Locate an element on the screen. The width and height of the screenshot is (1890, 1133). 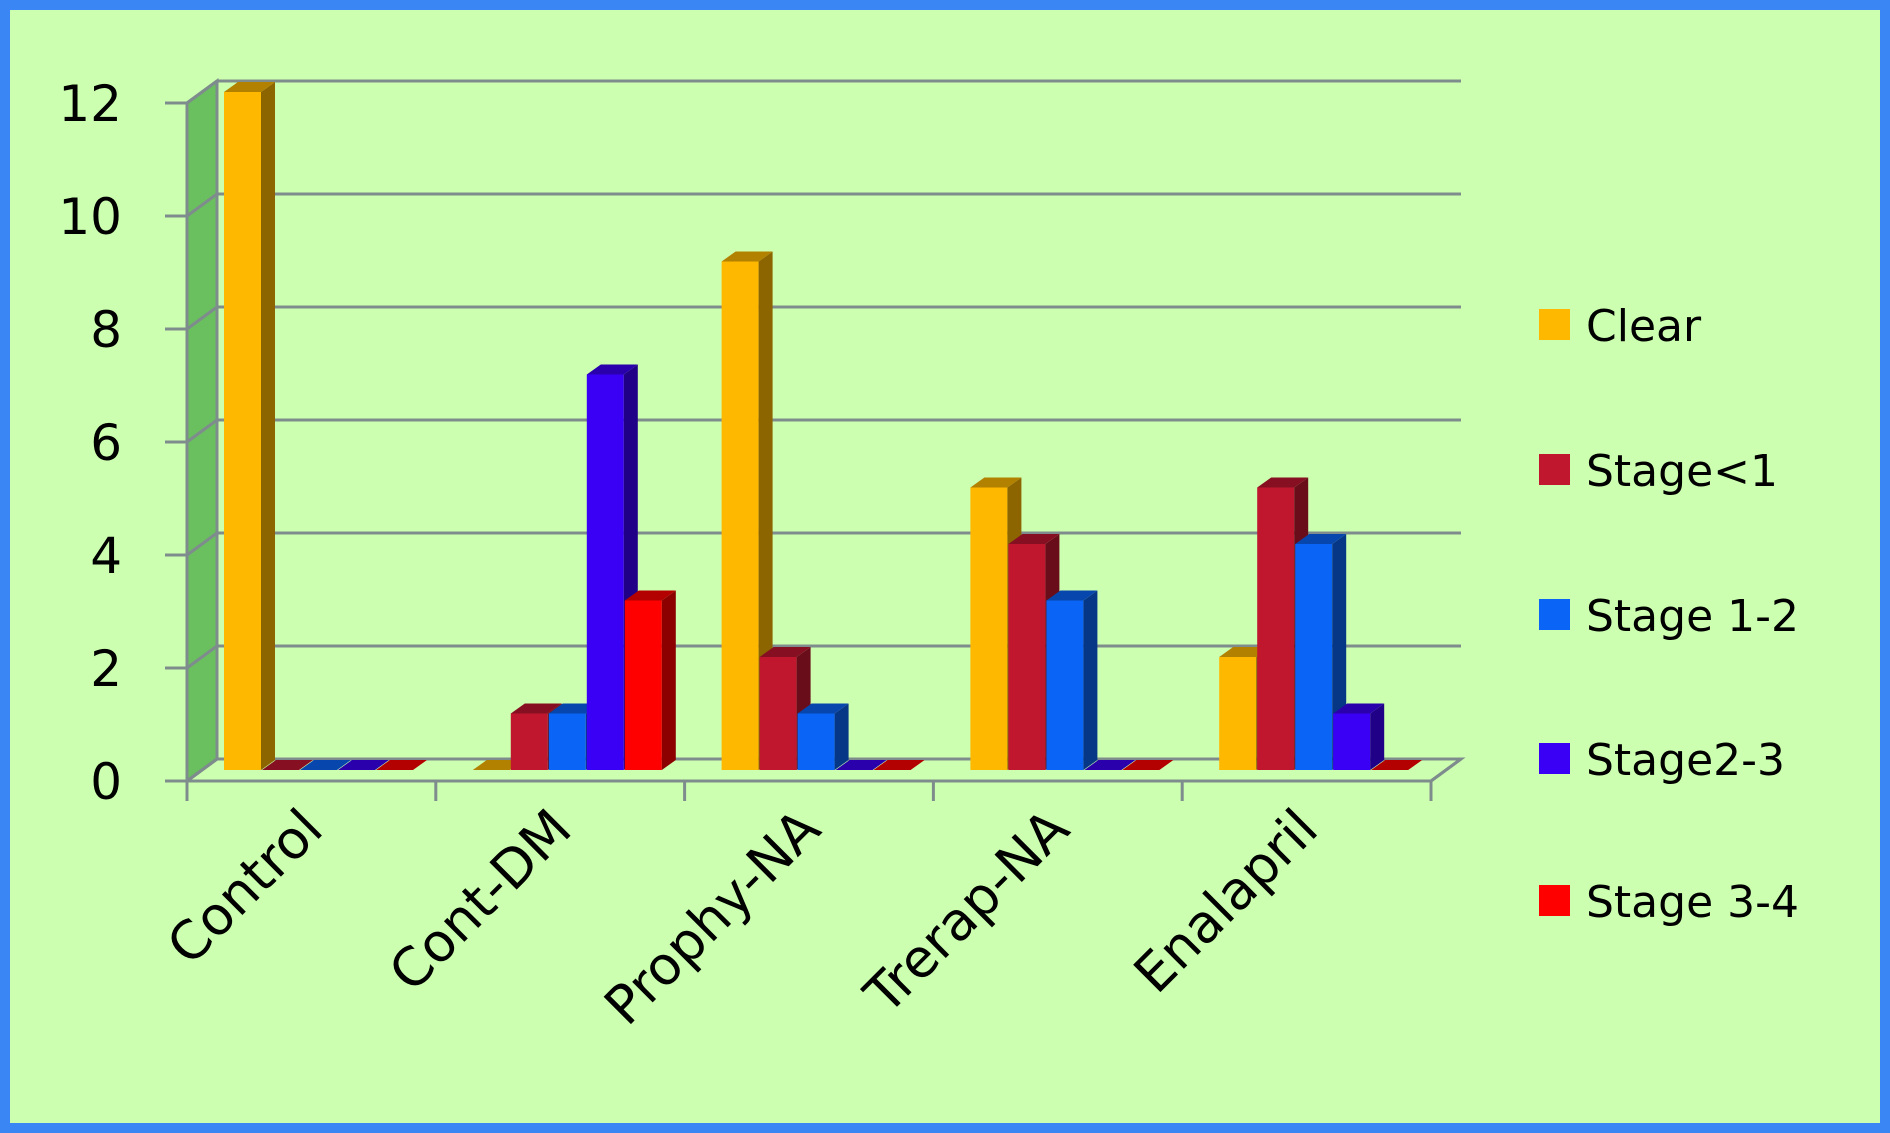
y-tick-label: 10 is located at coordinates (90, 217).